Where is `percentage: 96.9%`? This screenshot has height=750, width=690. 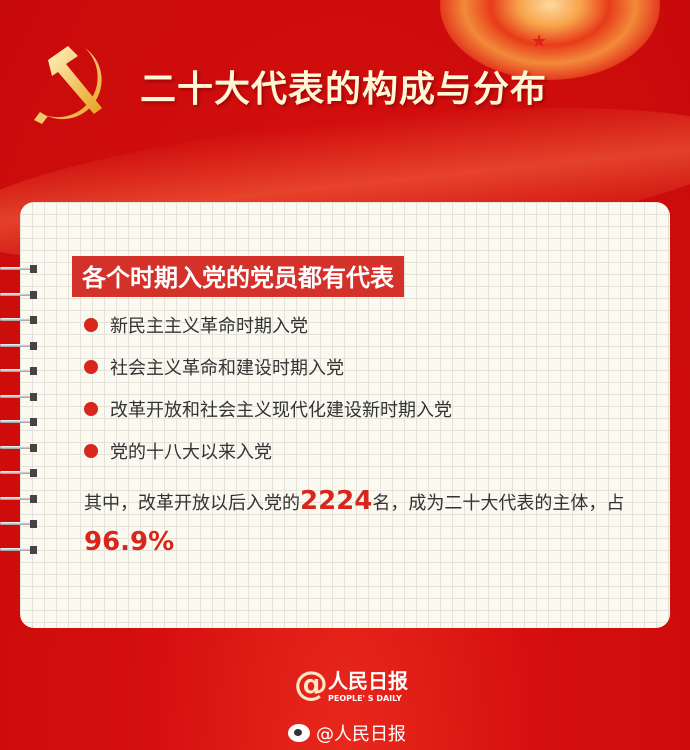
percentage: 96.9% is located at coordinates (129, 542).